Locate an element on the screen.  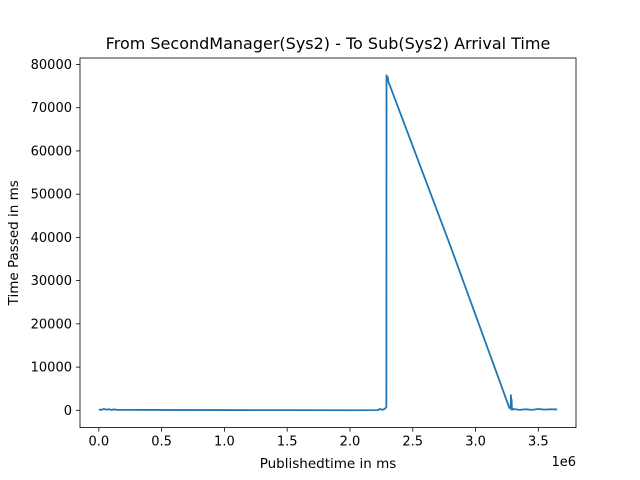
y-tick-label: 50000 is located at coordinates (51, 195).